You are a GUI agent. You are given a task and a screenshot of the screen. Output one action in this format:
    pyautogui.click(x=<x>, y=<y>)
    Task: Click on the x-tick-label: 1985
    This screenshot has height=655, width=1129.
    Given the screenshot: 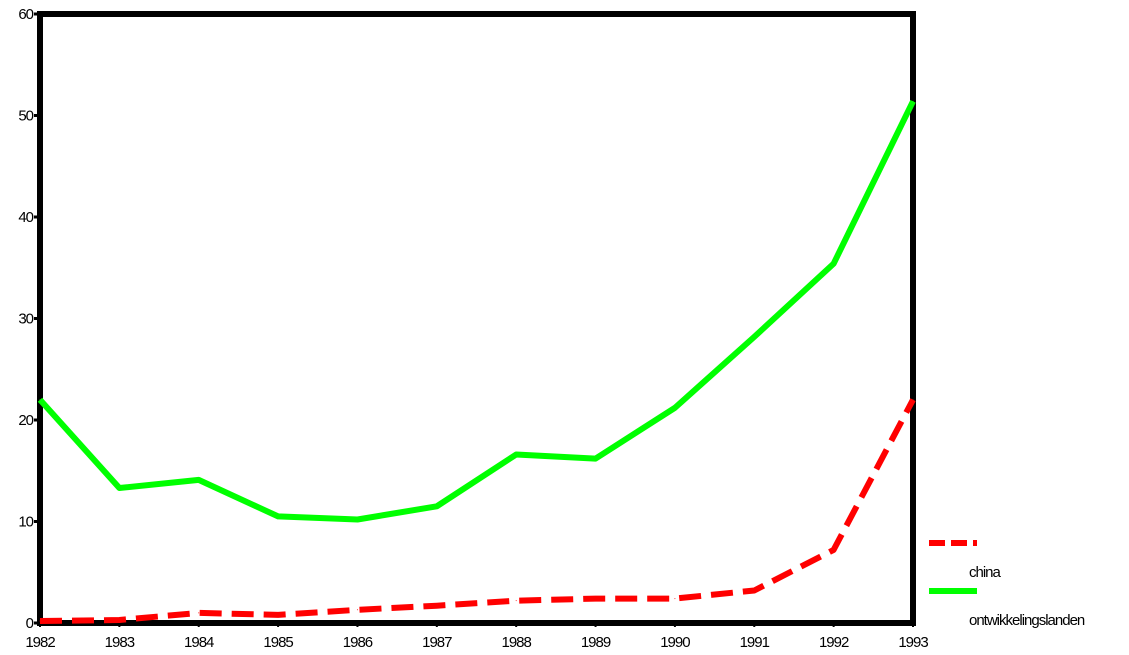 What is the action you would take?
    pyautogui.click(x=278, y=642)
    